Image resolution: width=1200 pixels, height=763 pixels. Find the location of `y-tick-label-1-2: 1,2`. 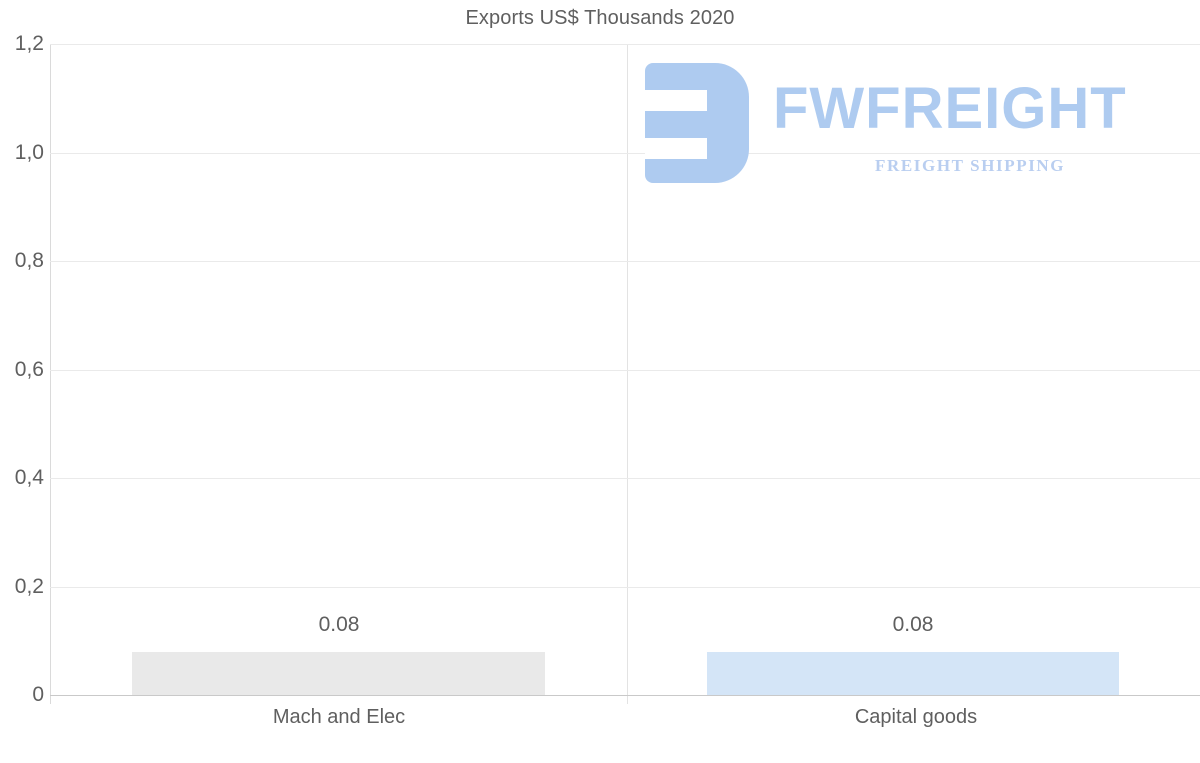

y-tick-label-1-2: 1,2 is located at coordinates (29, 43).